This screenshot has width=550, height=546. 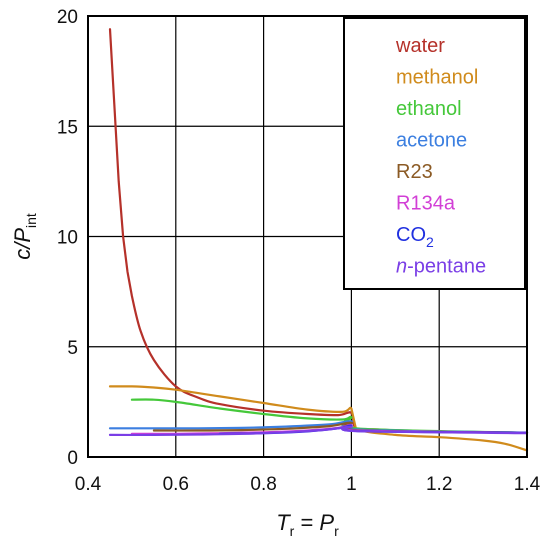 What do you see at coordinates (67, 127) in the screenshot?
I see `y-tick-label: 15` at bounding box center [67, 127].